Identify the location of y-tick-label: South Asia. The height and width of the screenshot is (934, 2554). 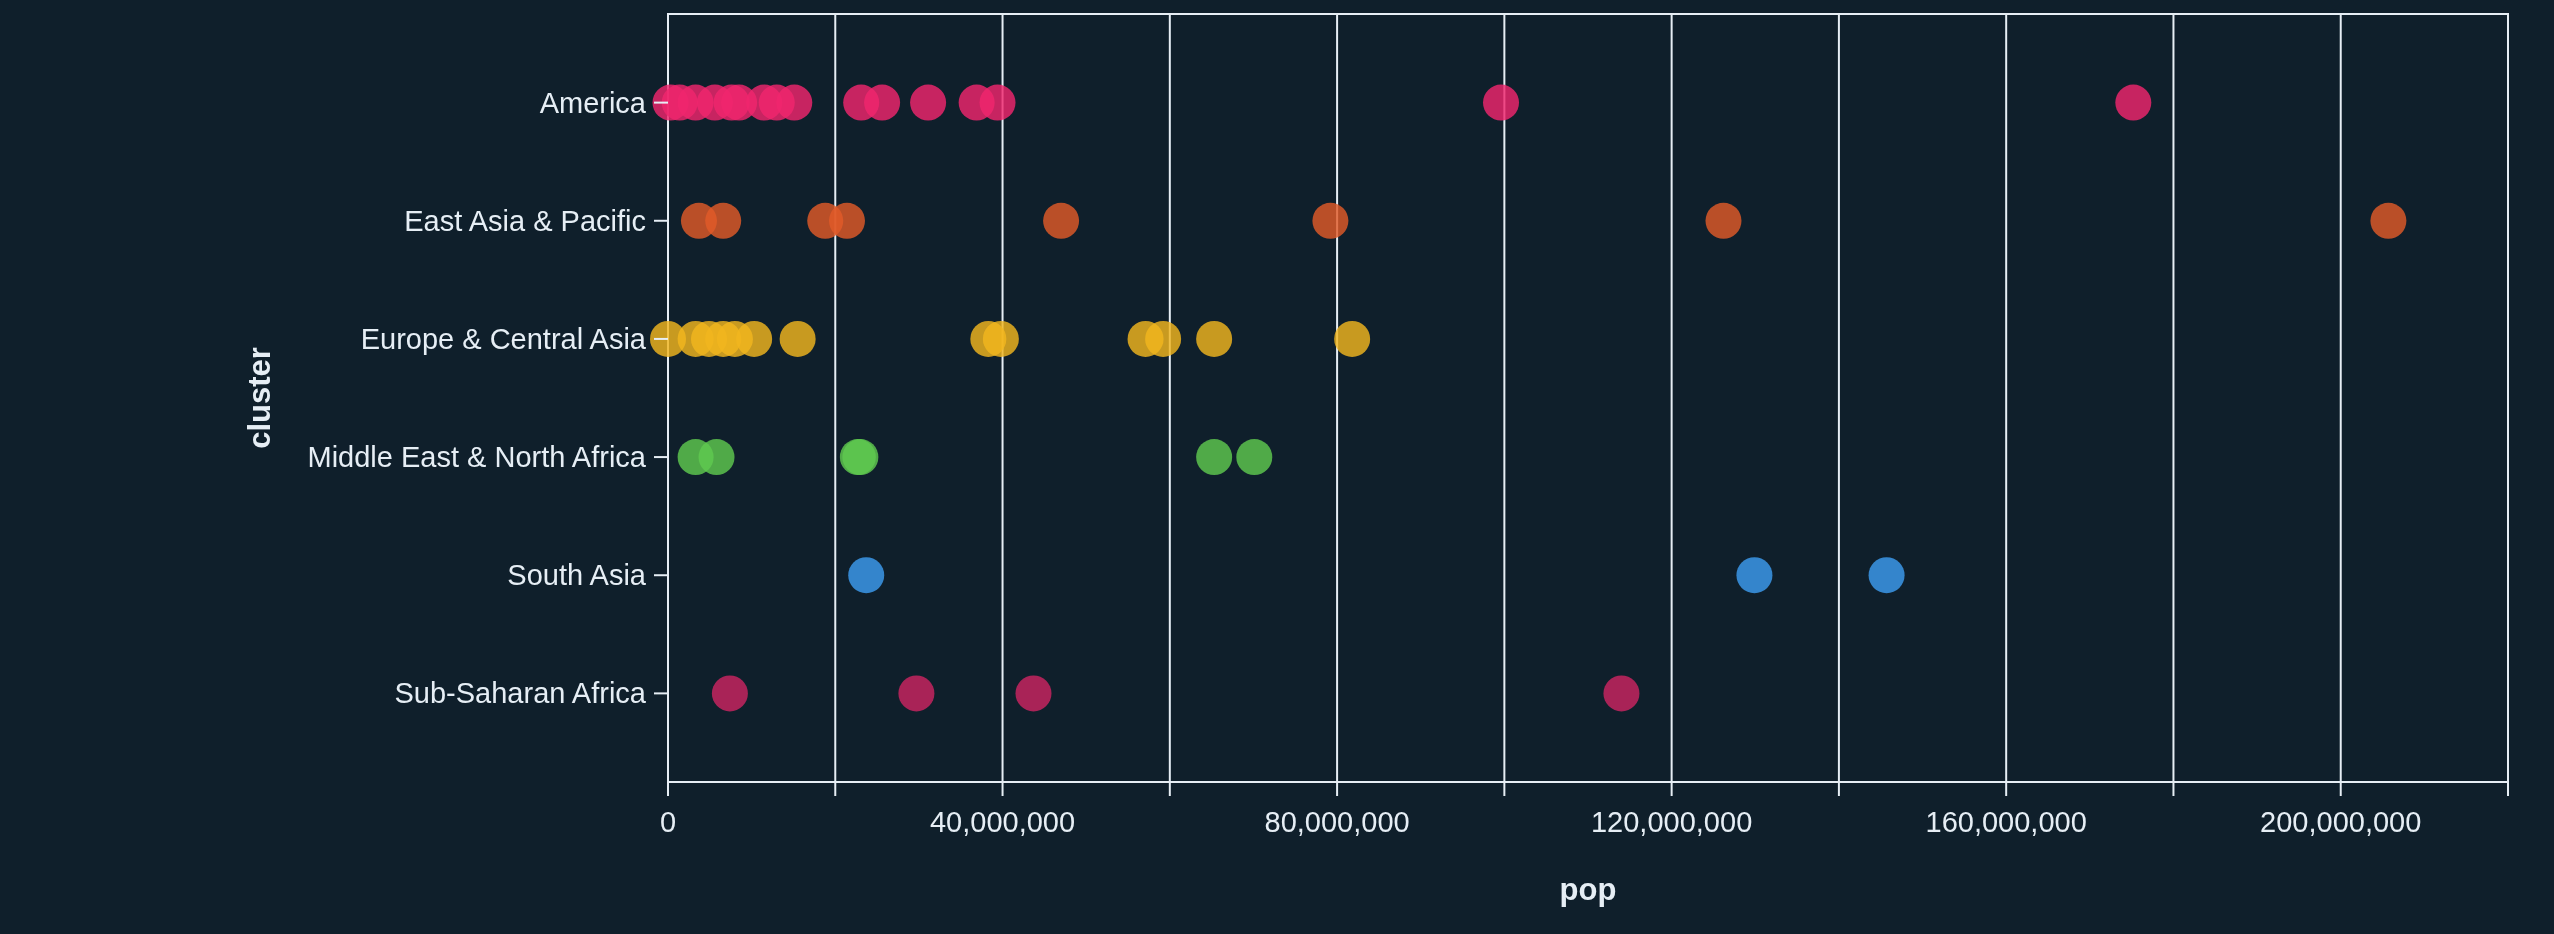
(577, 575).